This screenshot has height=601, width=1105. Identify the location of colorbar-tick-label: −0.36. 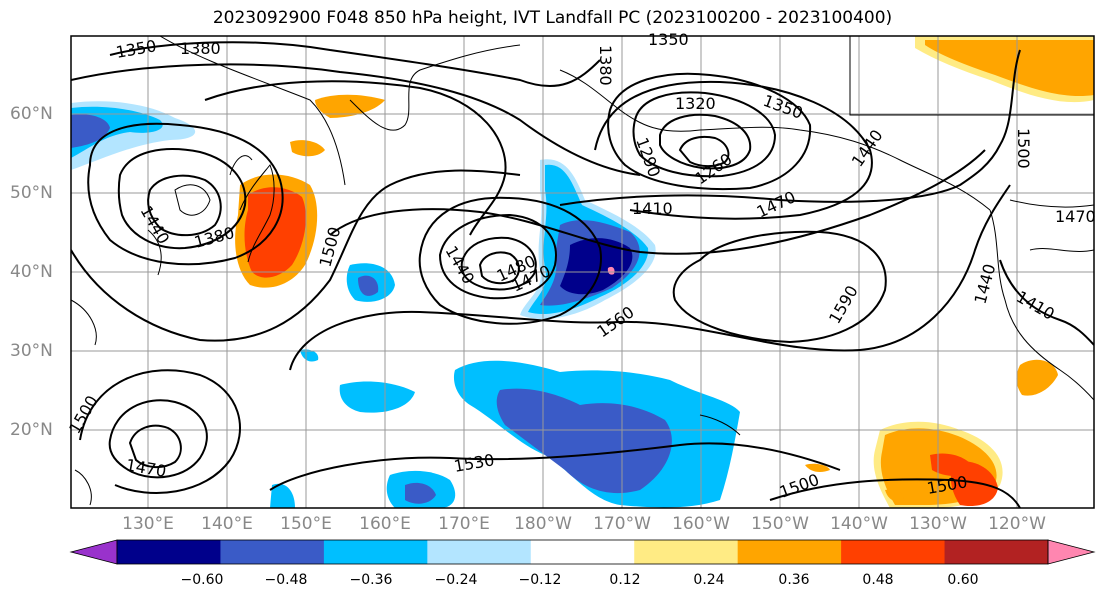
(371, 580).